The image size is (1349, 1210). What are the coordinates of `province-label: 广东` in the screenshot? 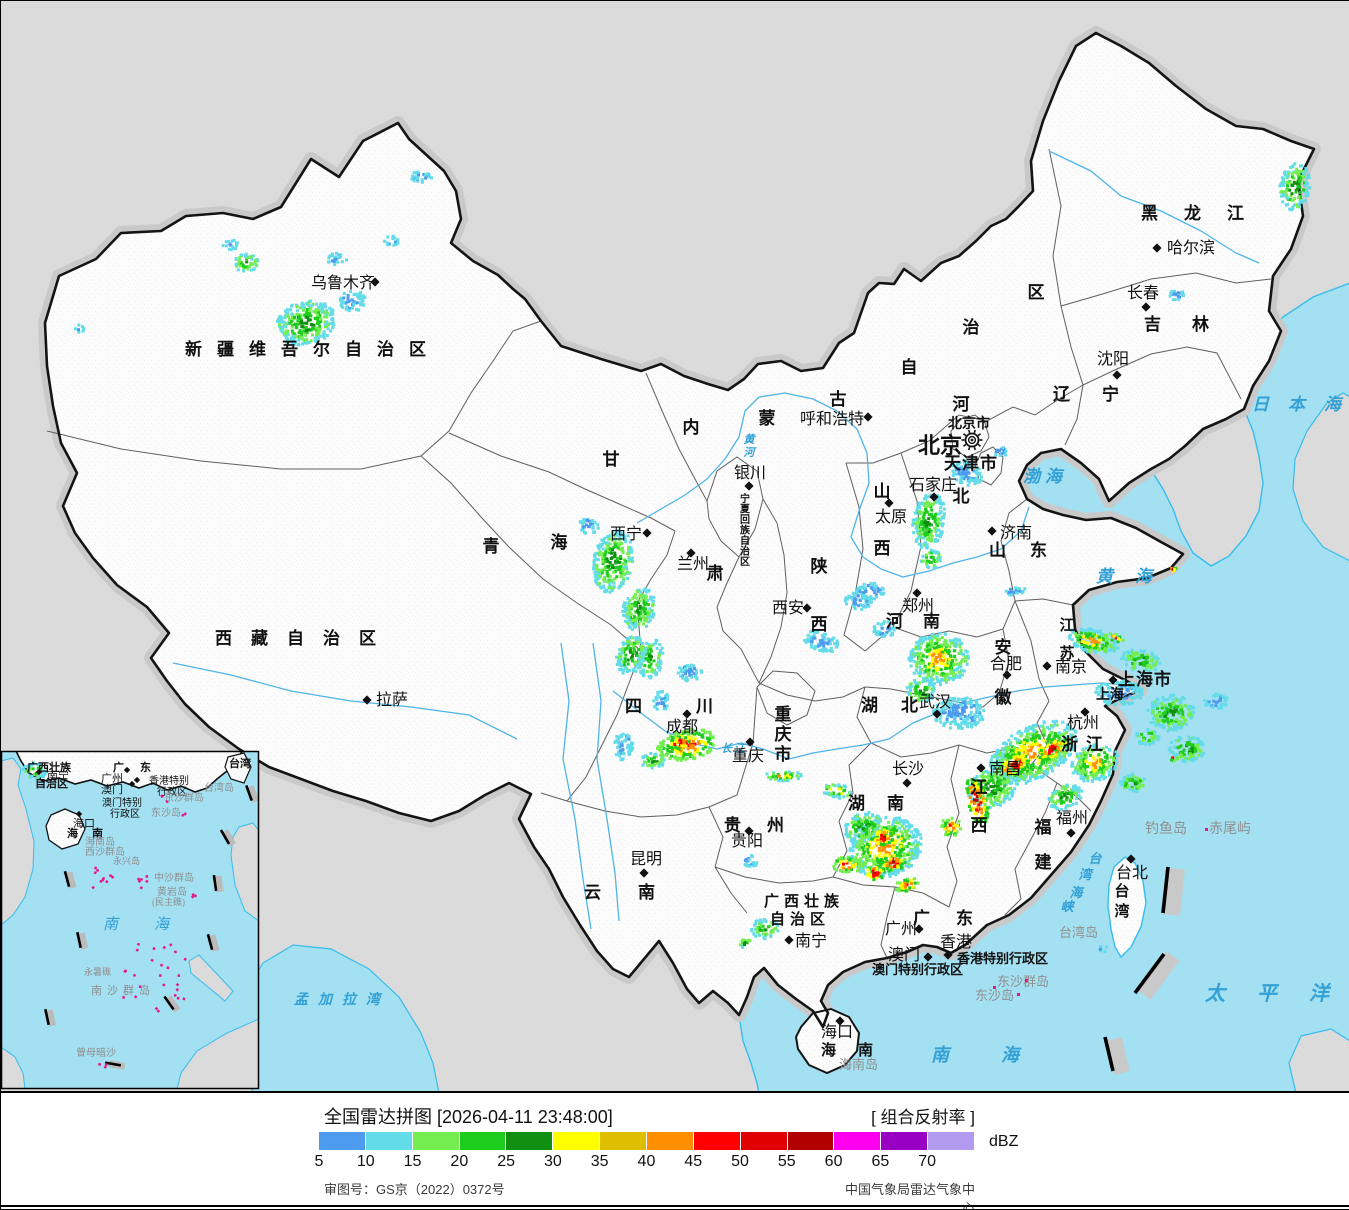 It's located at (956, 918).